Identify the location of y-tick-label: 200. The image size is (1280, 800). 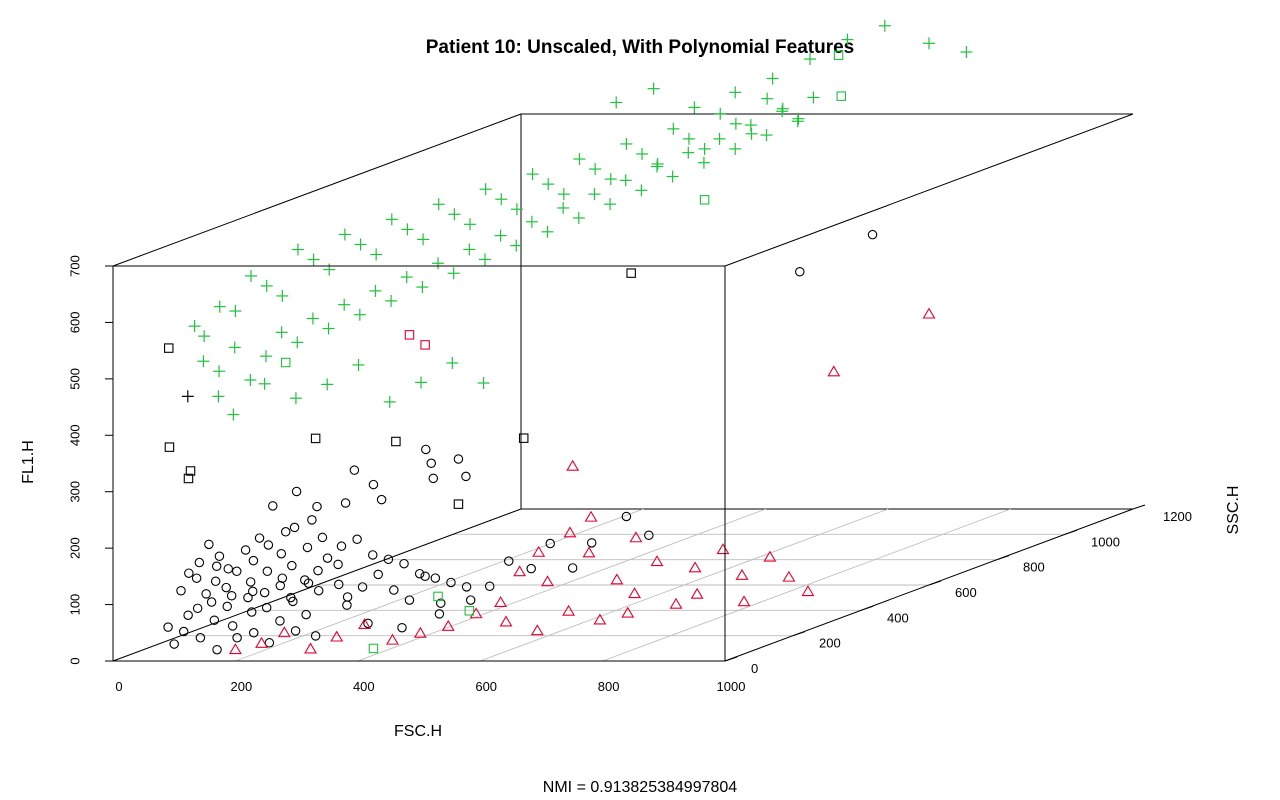
(830, 643).